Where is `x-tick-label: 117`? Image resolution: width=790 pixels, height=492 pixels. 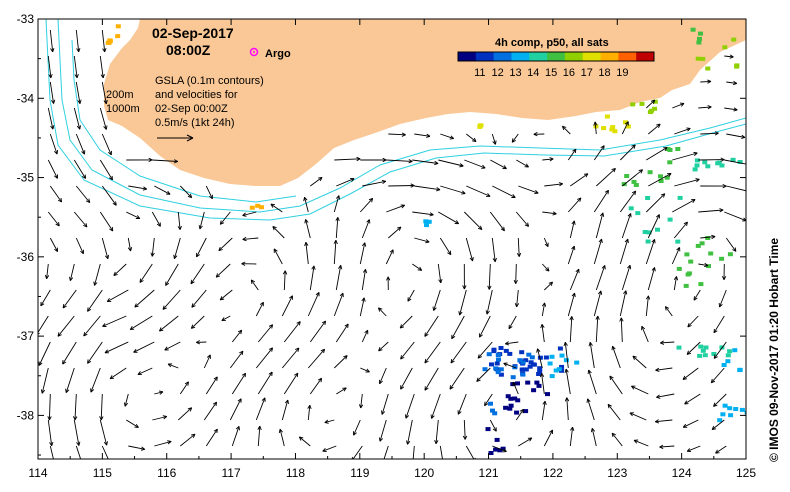 x-tick-label: 117 is located at coordinates (231, 473).